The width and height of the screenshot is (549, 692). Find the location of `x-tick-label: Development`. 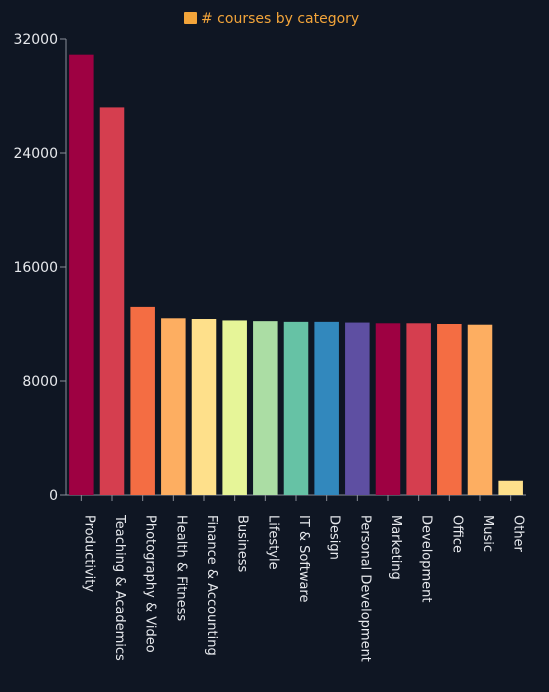

x-tick-label: Development is located at coordinates (426, 559).